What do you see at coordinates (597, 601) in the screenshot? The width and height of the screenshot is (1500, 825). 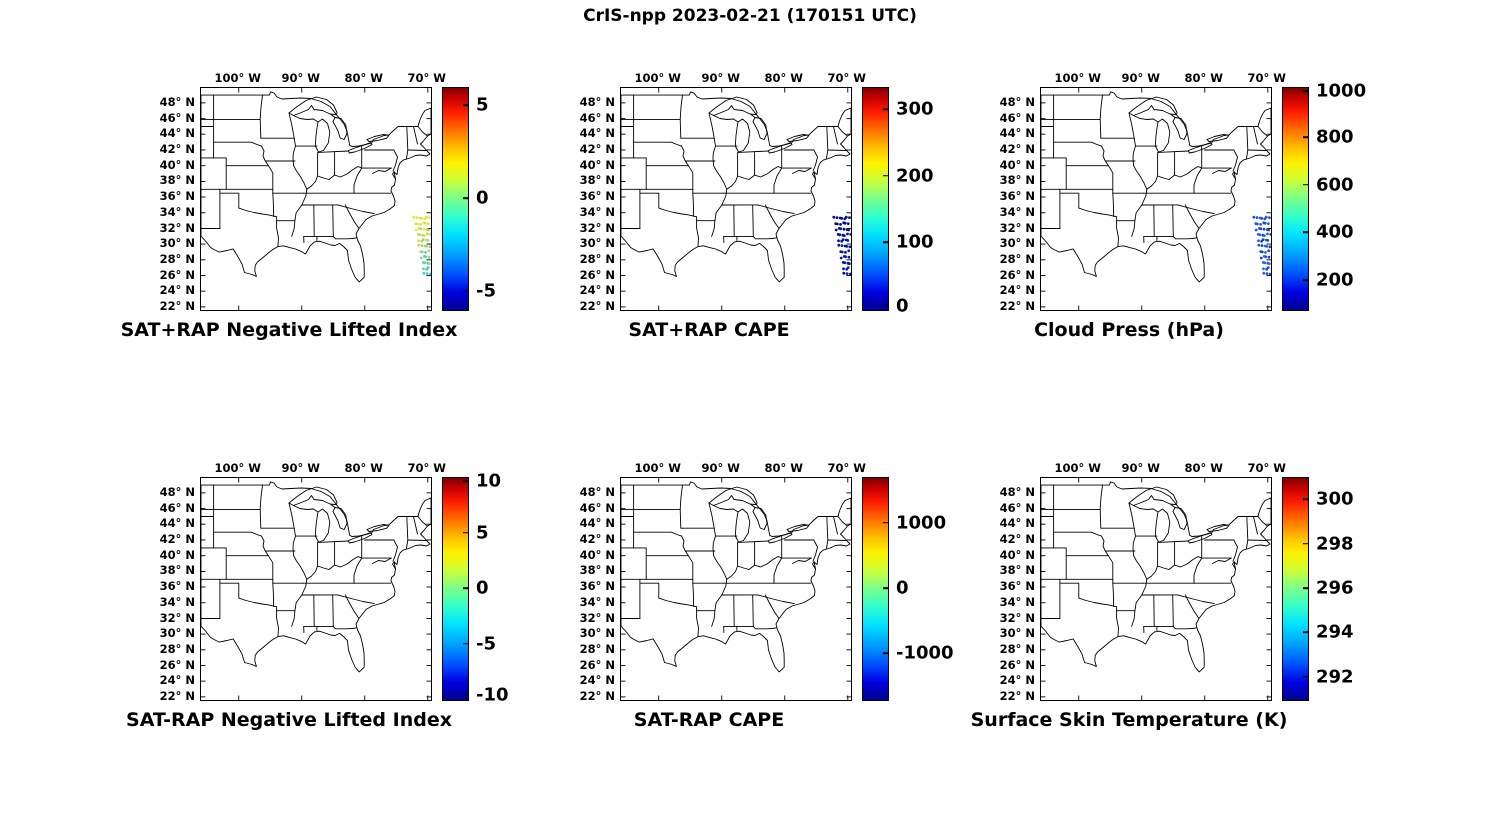 I see `lat-tick-label: 34° N` at bounding box center [597, 601].